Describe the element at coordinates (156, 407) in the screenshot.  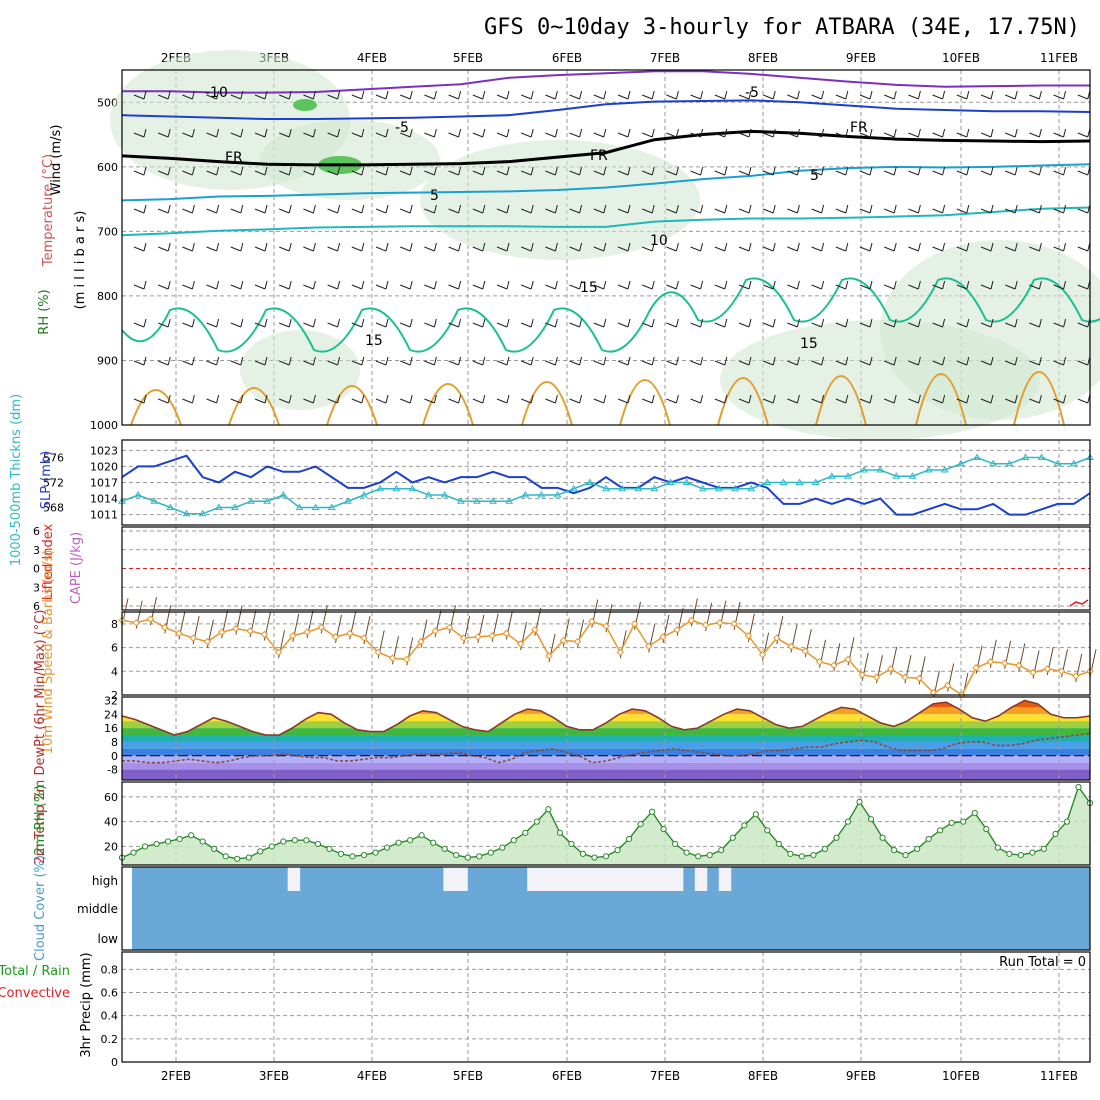
I see `isotherm-20-line` at that location.